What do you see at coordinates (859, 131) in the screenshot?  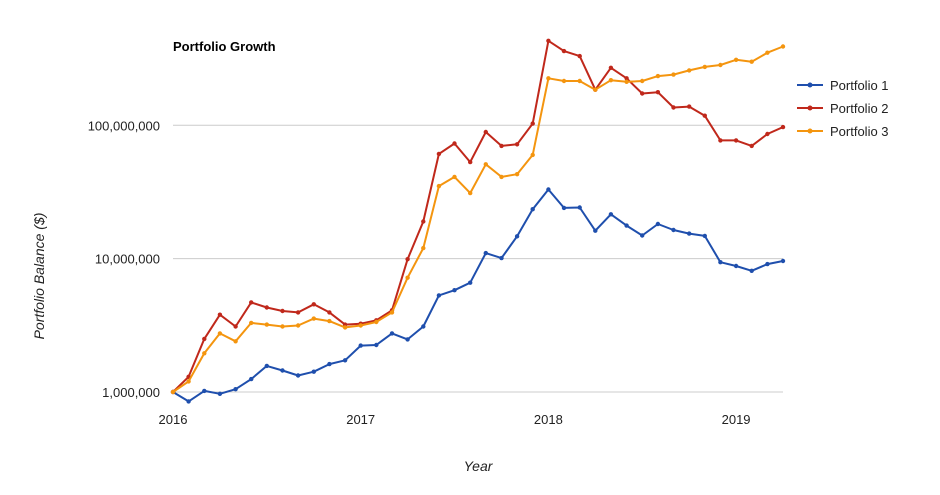 I see `legend-label: Portfolio 3` at bounding box center [859, 131].